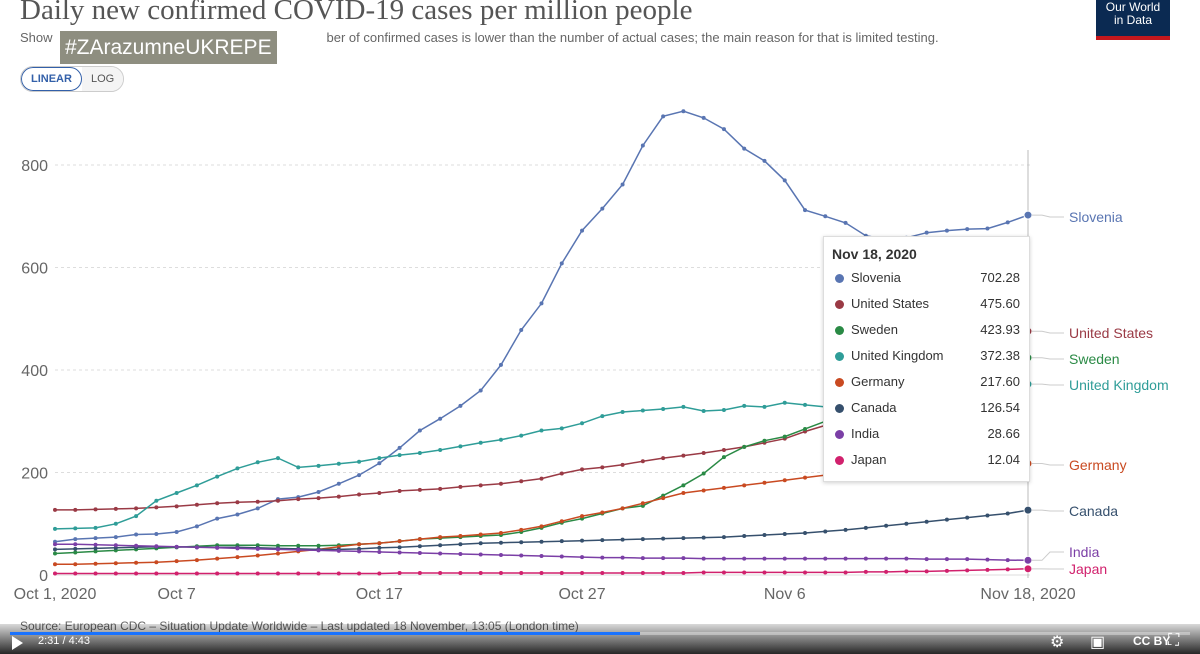 This screenshot has height=654, width=1200. I want to click on x-tick-label: Oct 27, so click(581, 594).